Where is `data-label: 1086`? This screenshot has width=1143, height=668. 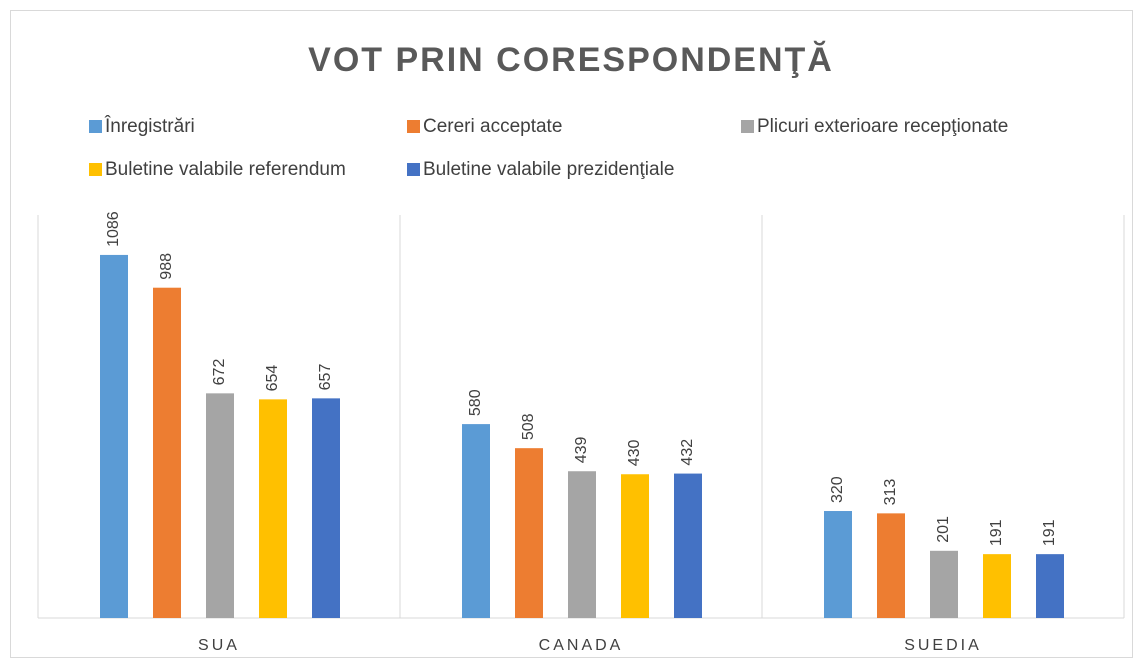 data-label: 1086 is located at coordinates (113, 229).